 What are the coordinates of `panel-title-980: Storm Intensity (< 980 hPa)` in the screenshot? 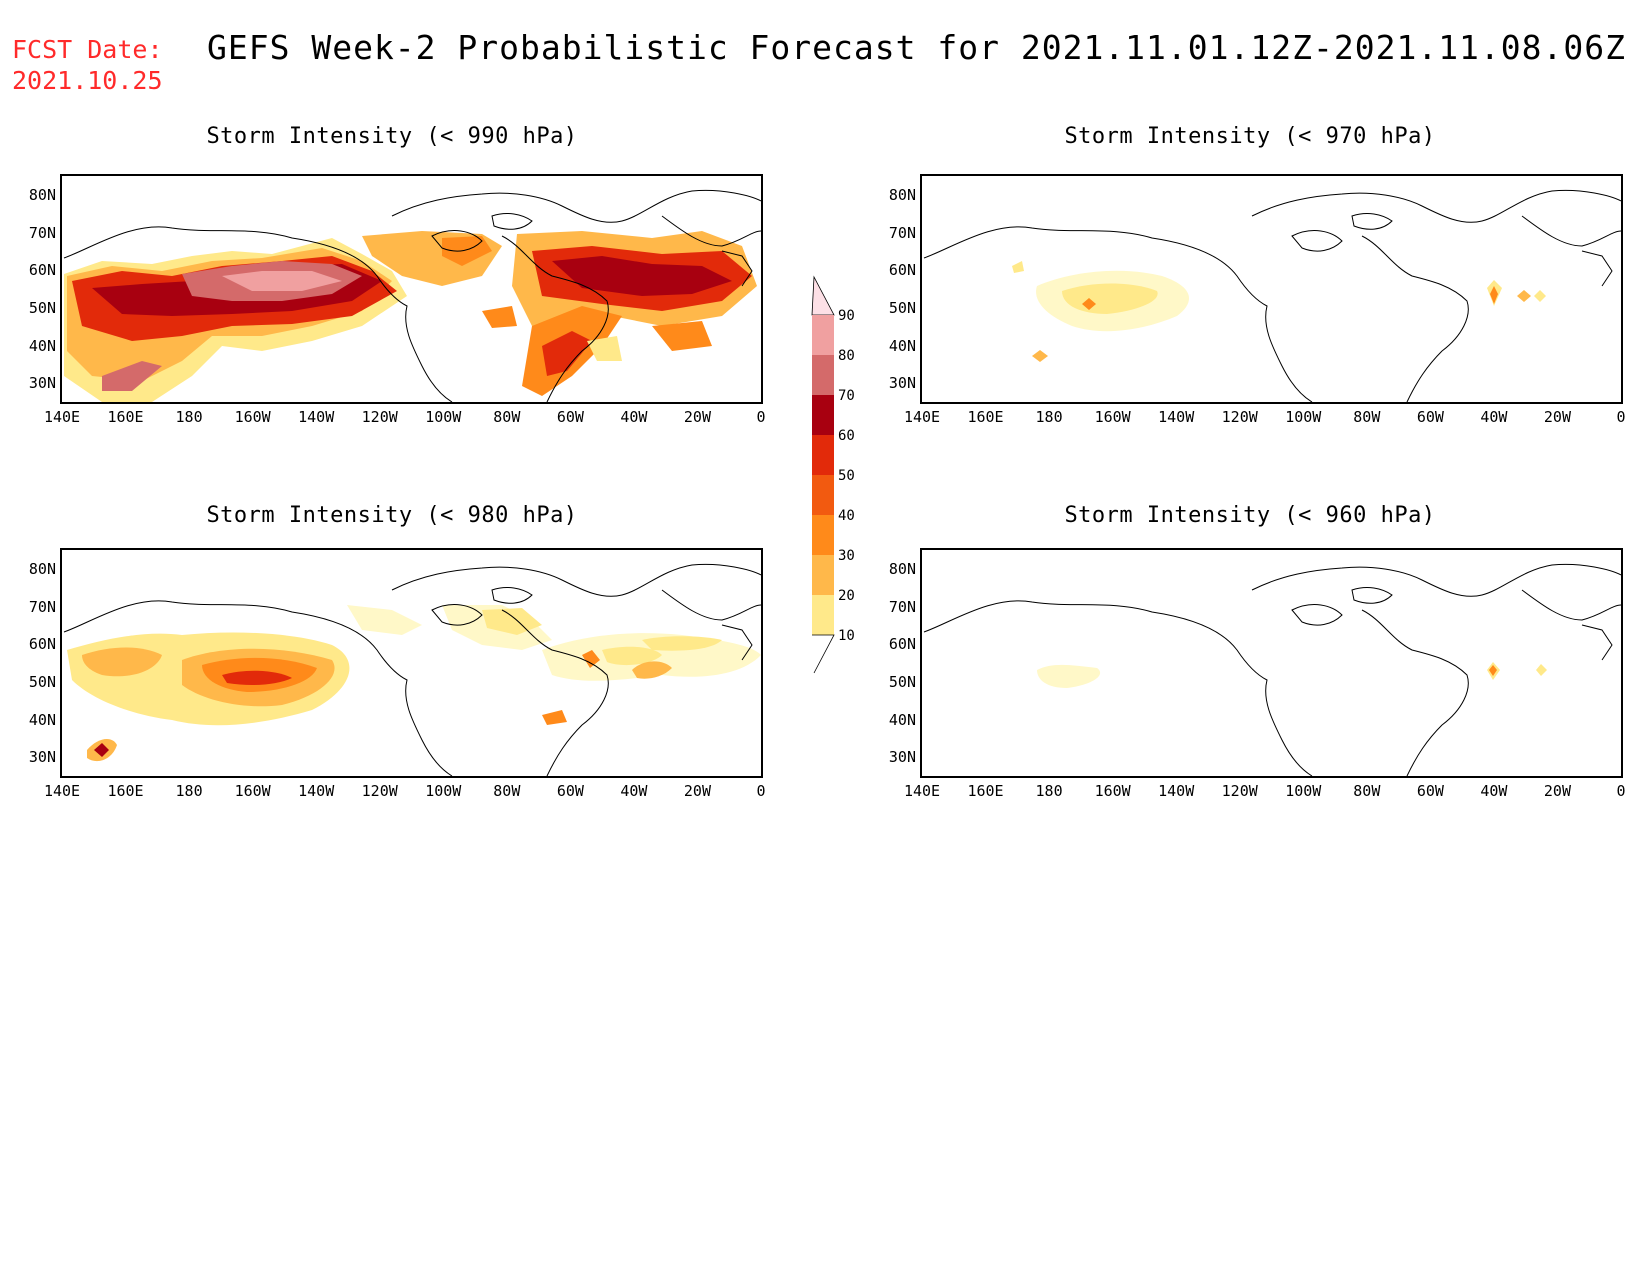 It's located at (392, 515).